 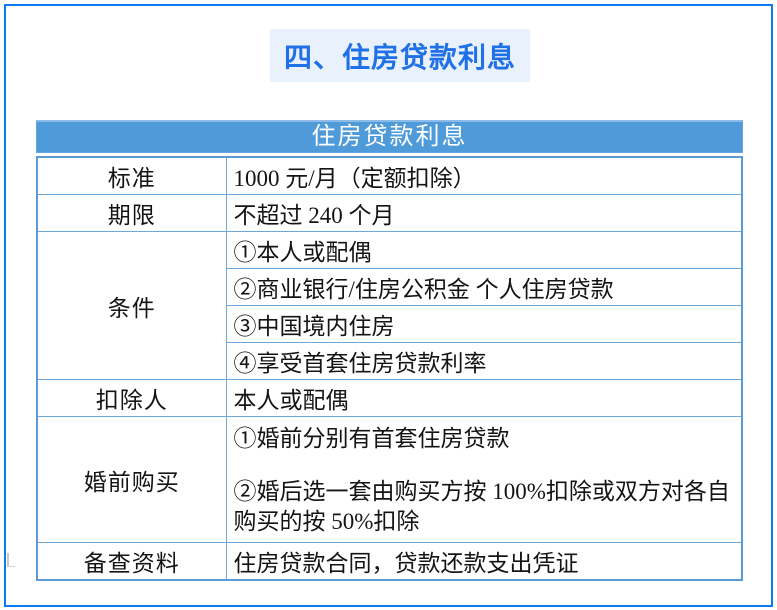 What do you see at coordinates (481, 506) in the screenshot?
I see `premarital-item-2: ②婚后选一套由购买方按 100%扣除或双方对各自购买的按 50%扣除` at bounding box center [481, 506].